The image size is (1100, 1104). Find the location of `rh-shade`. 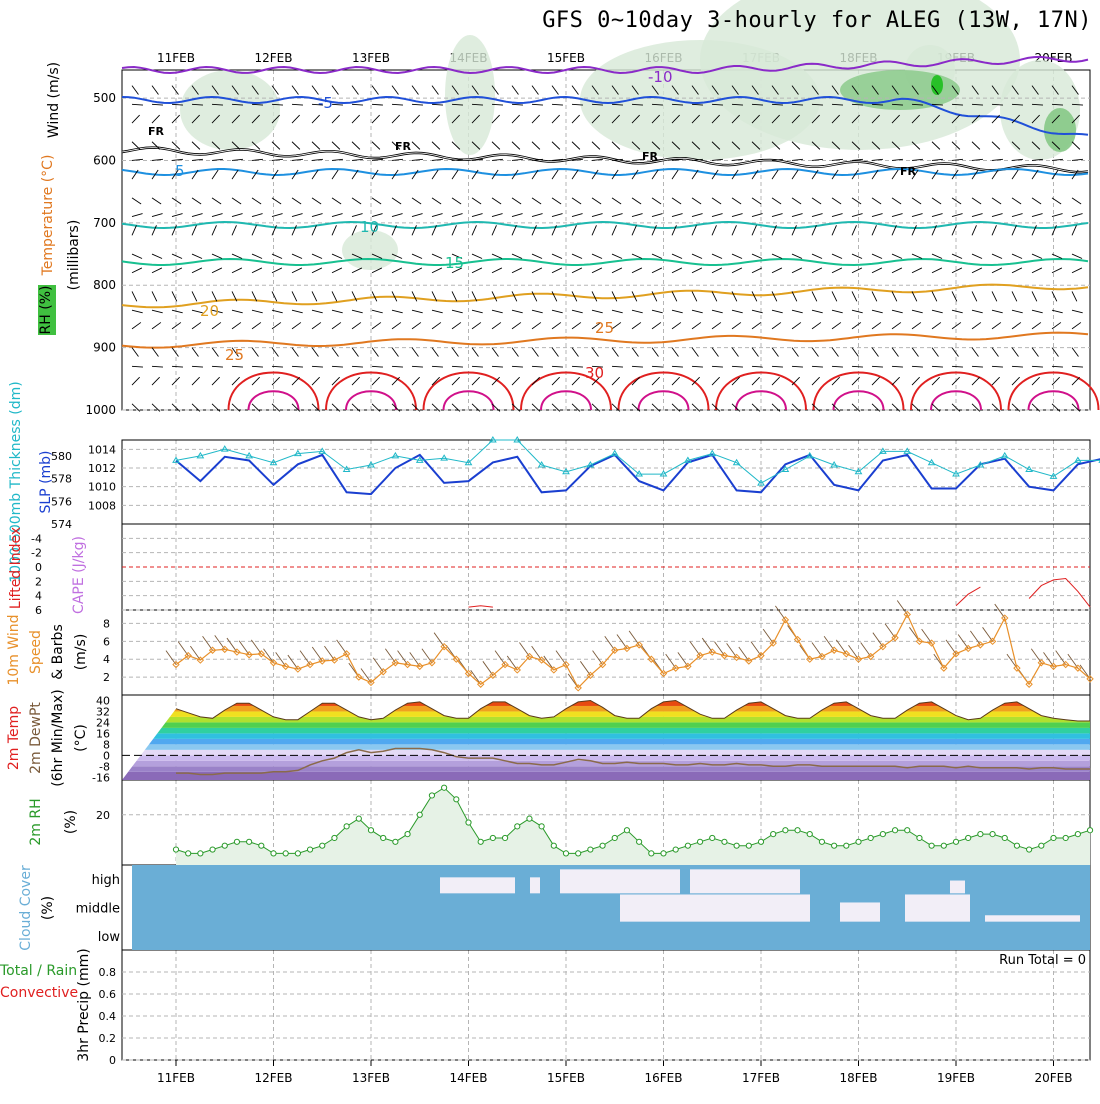

rh-shade is located at coordinates (1060, 130).